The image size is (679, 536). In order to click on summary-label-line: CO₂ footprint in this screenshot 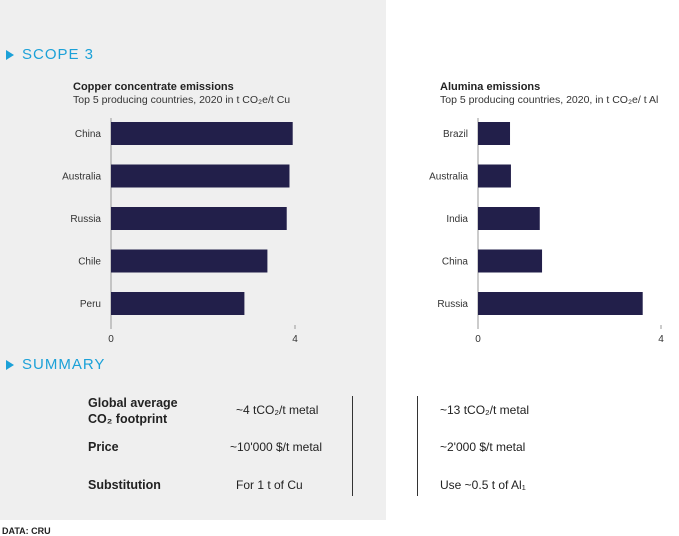, I will do `click(128, 419)`.